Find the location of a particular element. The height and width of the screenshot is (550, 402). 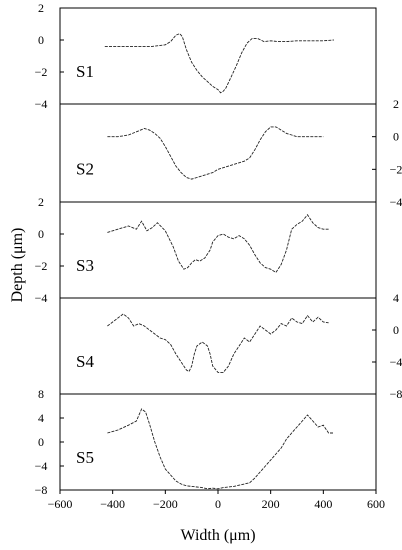

panel-label: S1 is located at coordinates (85, 71).